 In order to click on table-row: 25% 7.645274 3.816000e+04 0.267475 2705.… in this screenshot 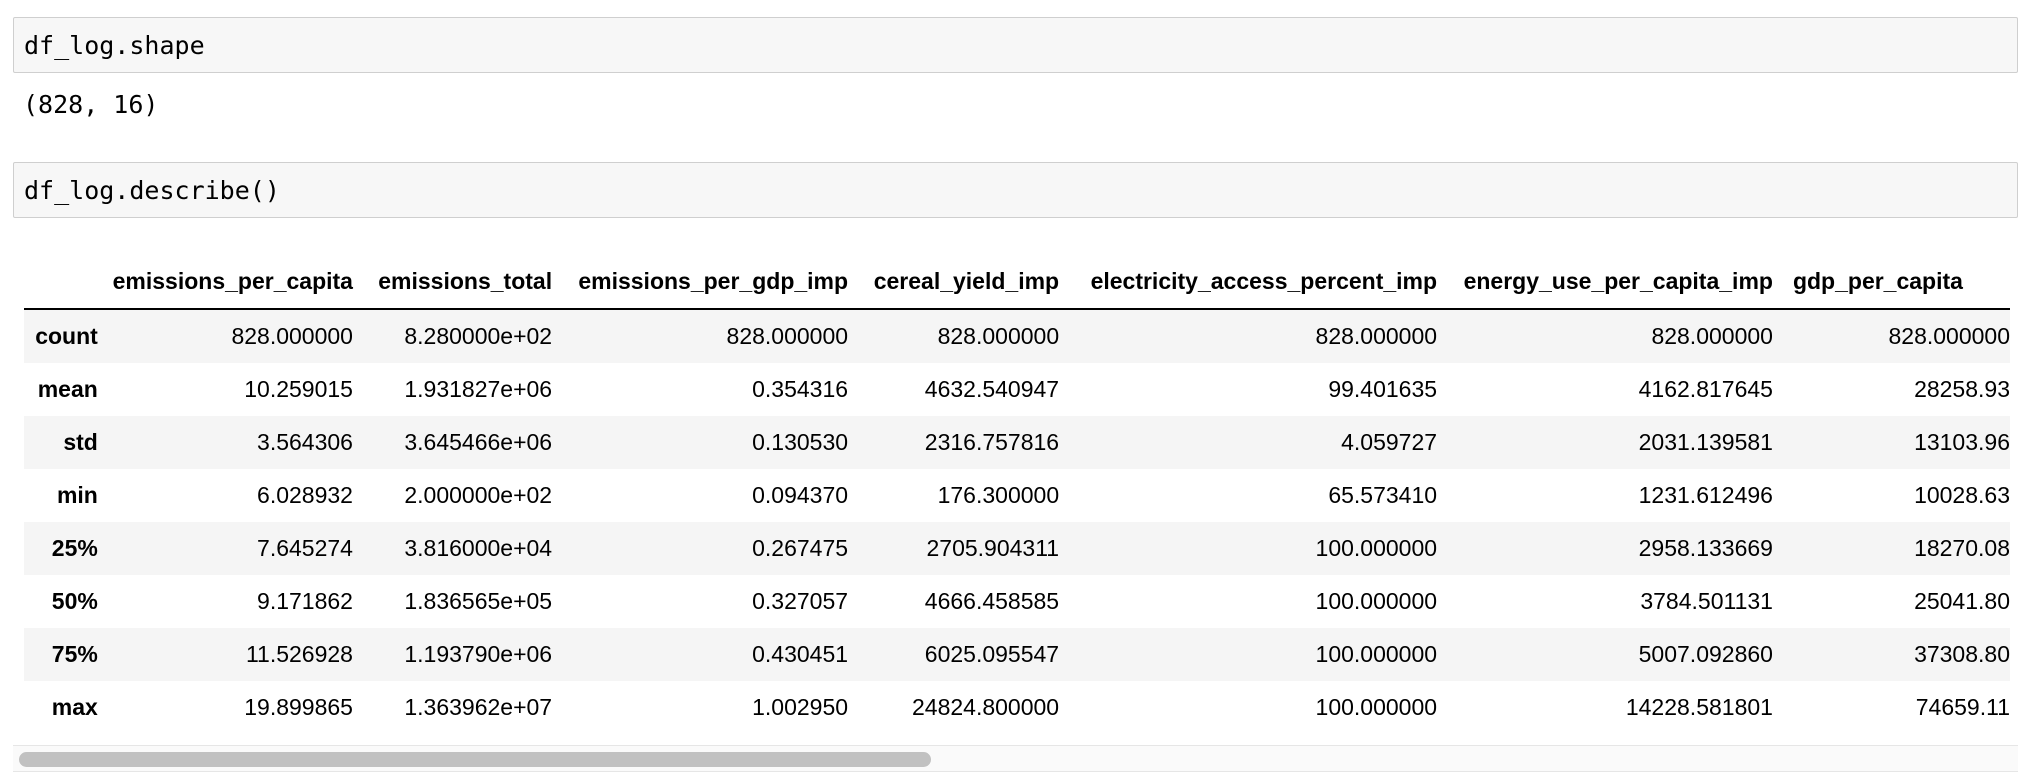, I will do `click(1017, 548)`.